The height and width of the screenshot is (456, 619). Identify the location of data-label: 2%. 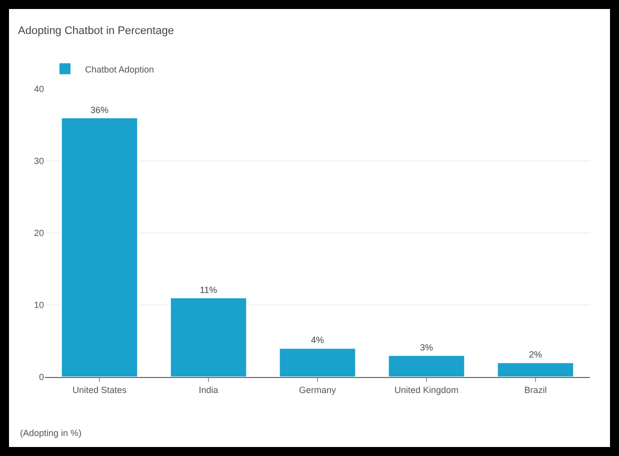
(535, 355).